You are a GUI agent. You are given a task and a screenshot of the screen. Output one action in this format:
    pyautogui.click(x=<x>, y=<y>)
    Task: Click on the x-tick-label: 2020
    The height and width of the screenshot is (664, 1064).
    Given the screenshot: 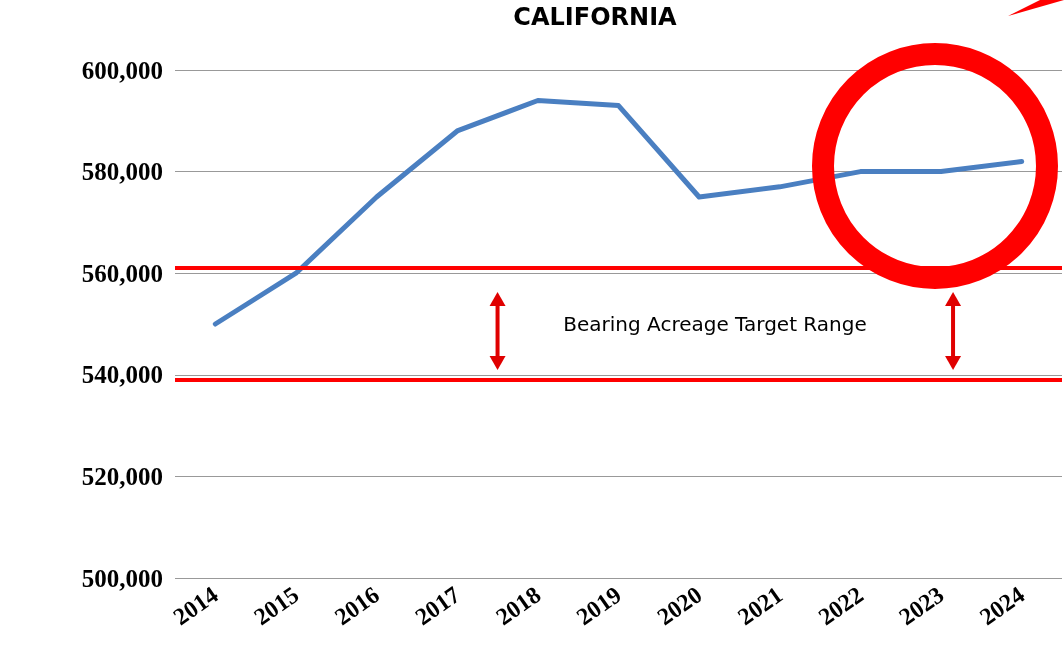 What is the action you would take?
    pyautogui.click(x=679, y=606)
    